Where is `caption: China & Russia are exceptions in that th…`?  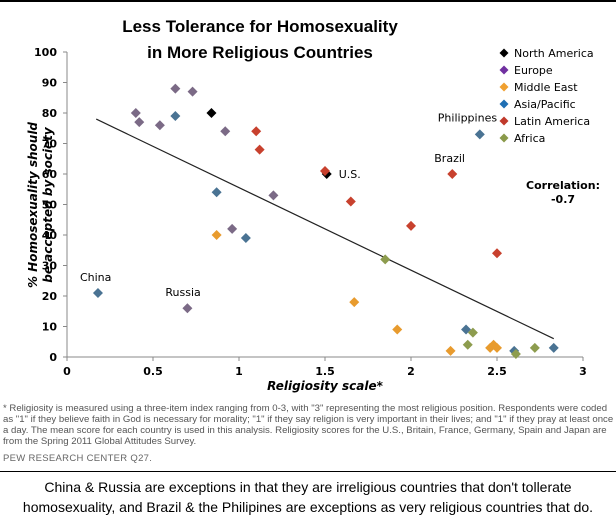 caption: China & Russia are exceptions in that th… is located at coordinates (308, 497).